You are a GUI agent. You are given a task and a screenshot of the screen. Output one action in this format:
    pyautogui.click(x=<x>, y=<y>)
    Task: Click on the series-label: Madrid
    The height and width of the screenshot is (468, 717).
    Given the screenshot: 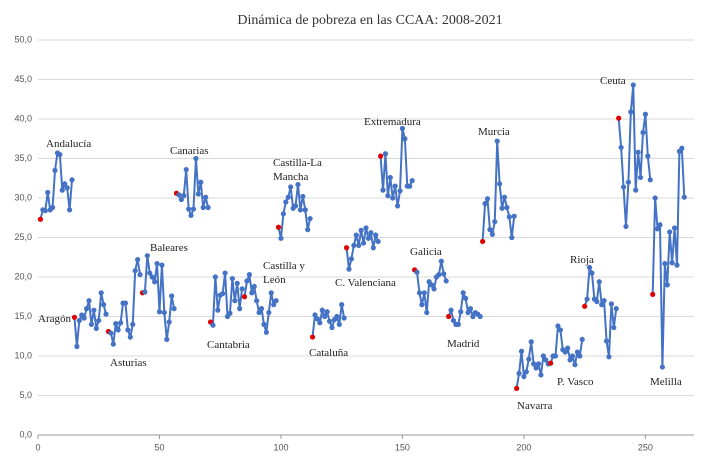 What is the action you would take?
    pyautogui.click(x=463, y=344)
    